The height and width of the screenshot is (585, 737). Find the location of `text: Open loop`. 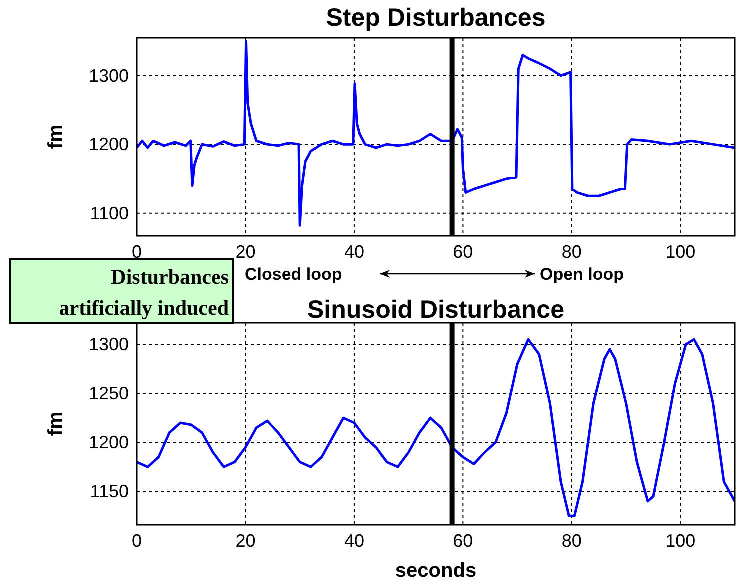

text: Open loop is located at coordinates (582, 274).